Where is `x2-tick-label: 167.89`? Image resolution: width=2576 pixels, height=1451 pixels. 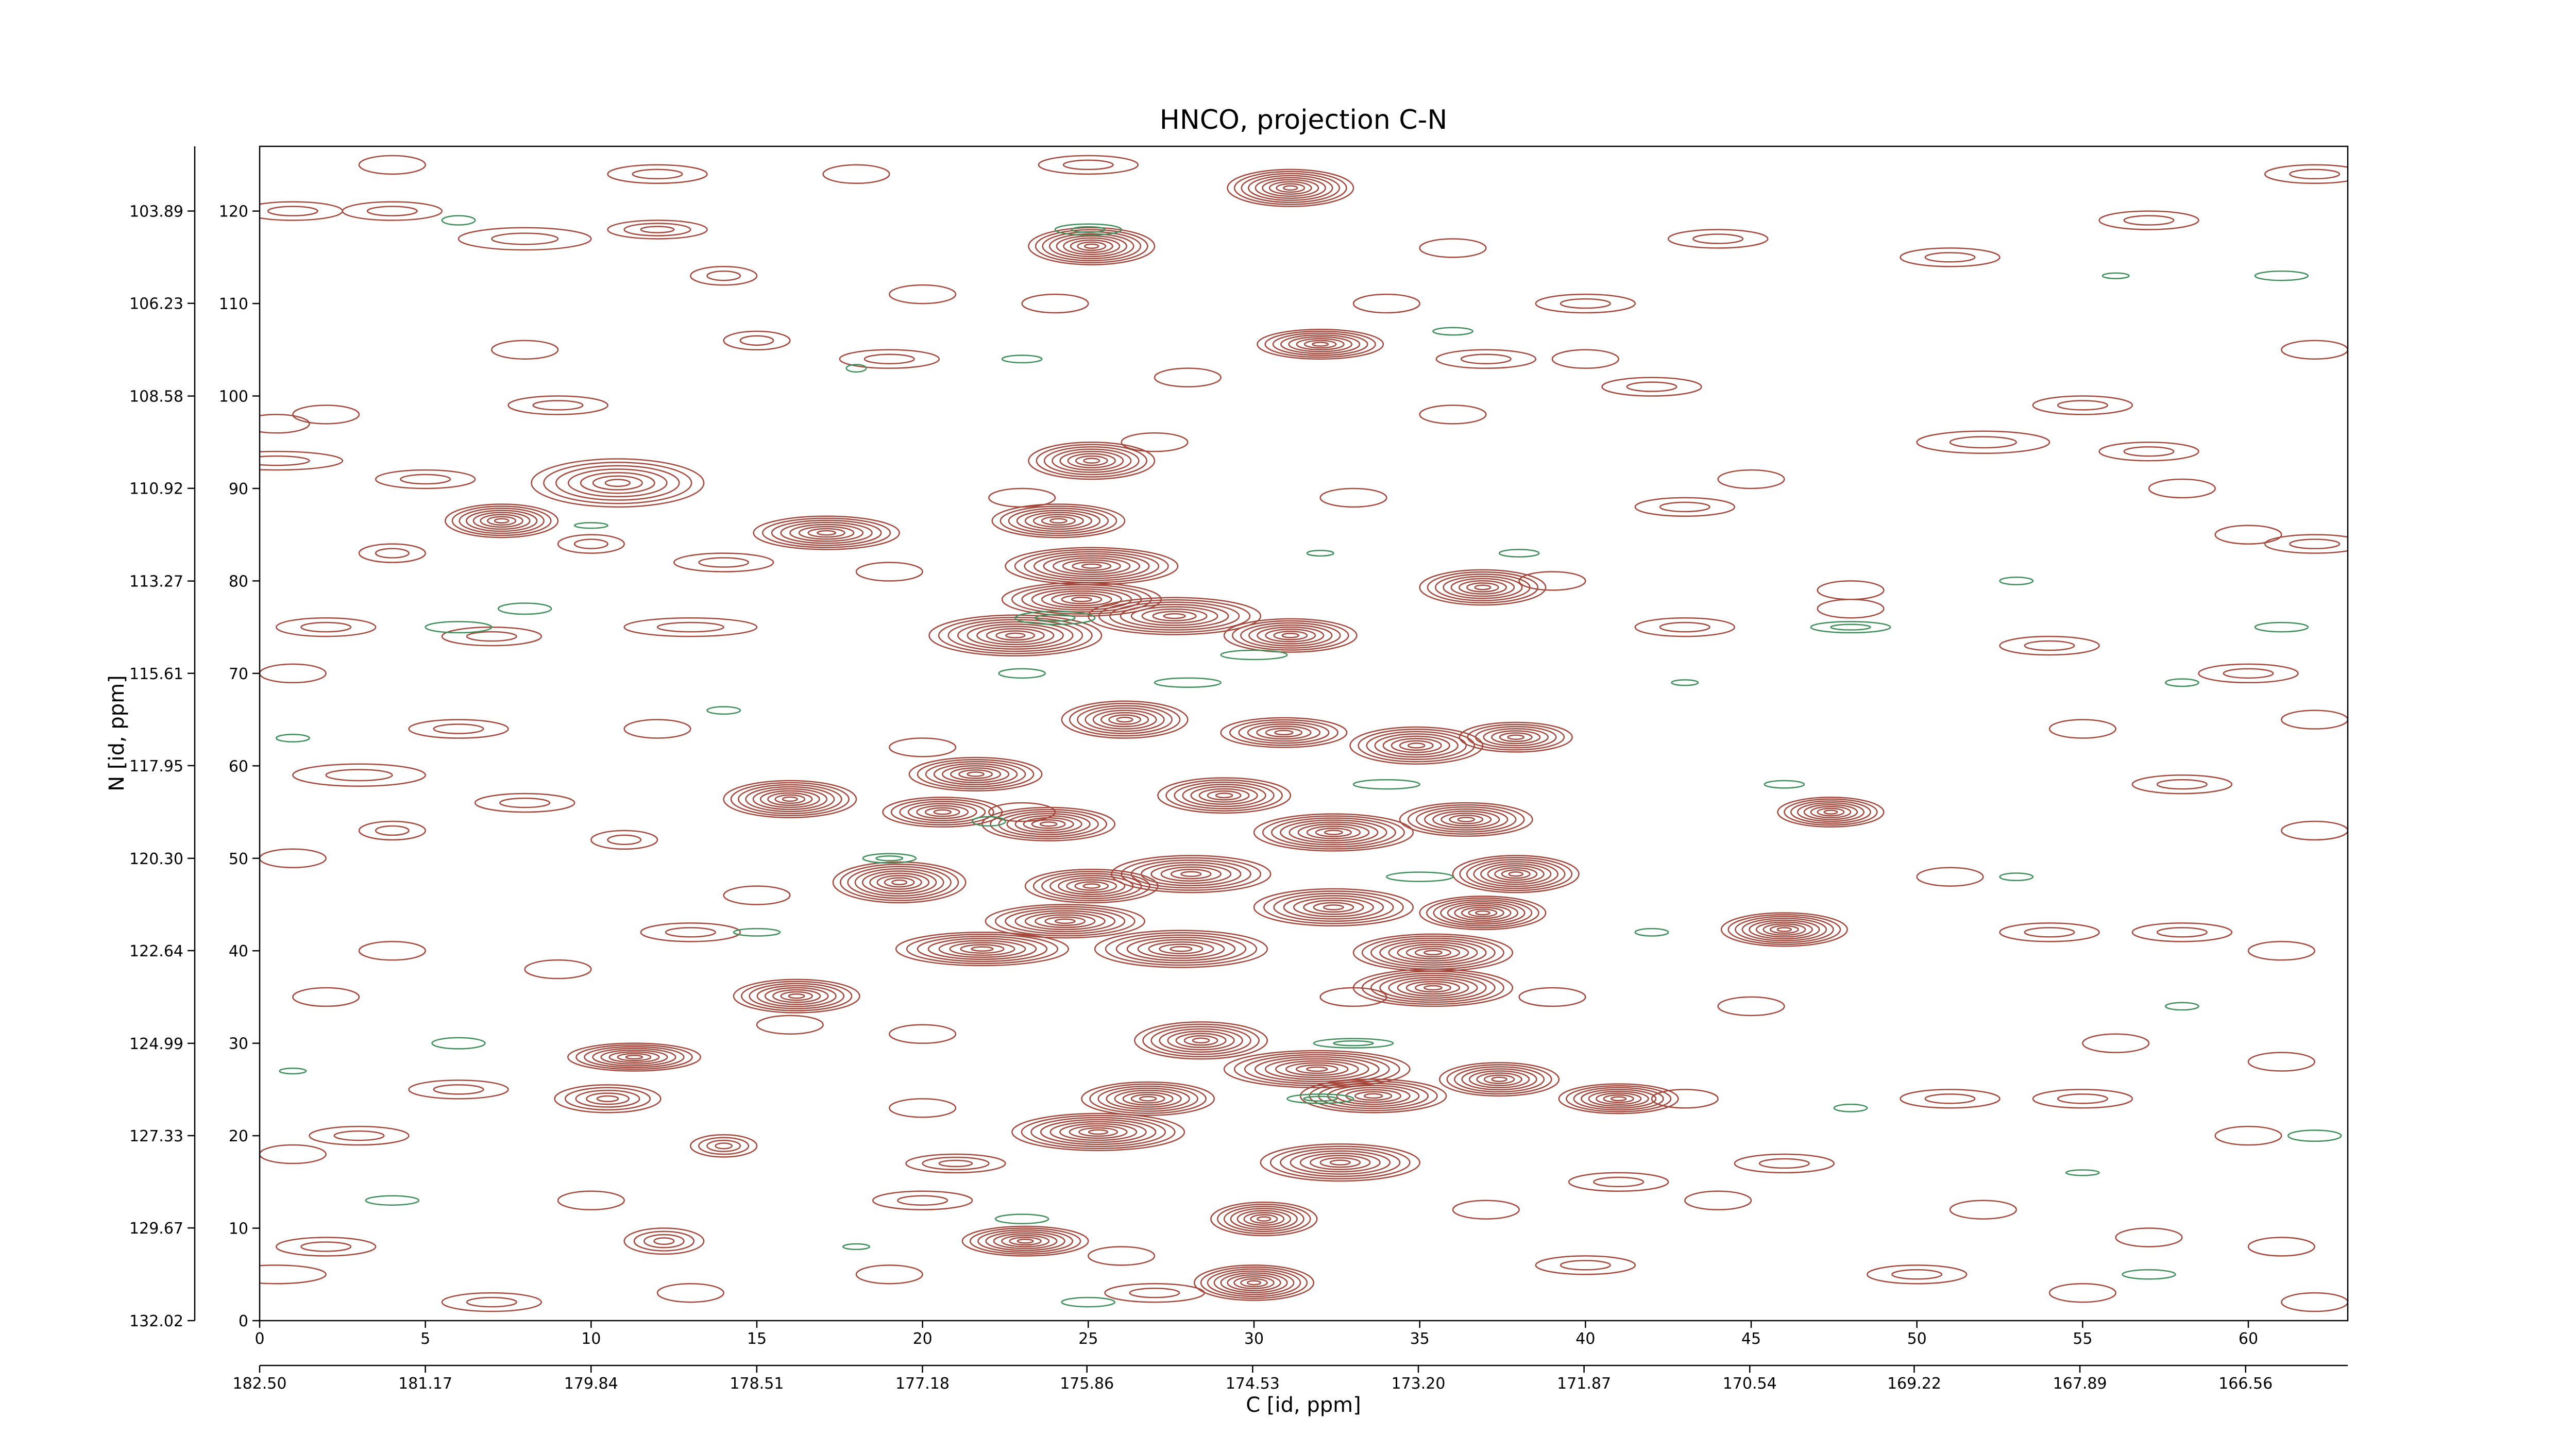 x2-tick-label: 167.89 is located at coordinates (2080, 1384).